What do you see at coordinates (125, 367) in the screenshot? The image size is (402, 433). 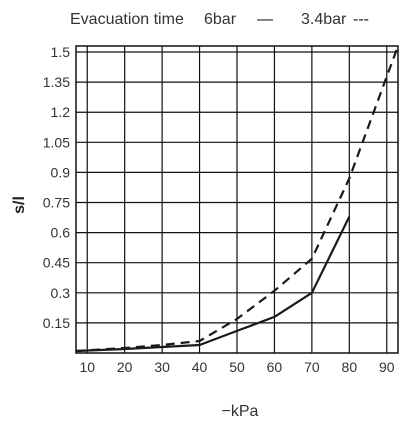 I see `x-tick-label-20: 20` at bounding box center [125, 367].